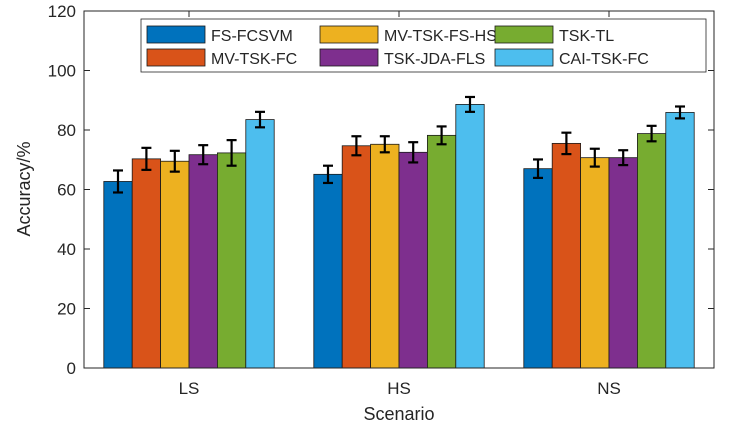  I want to click on legend-label: FS-FCSVM, so click(252, 36).